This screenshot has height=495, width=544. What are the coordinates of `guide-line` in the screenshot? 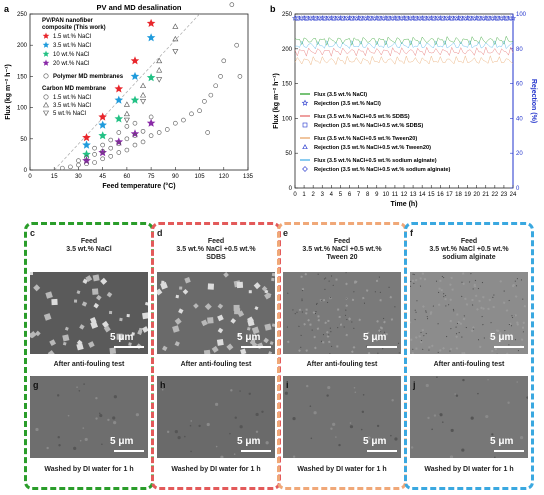 It's located at (126, 92).